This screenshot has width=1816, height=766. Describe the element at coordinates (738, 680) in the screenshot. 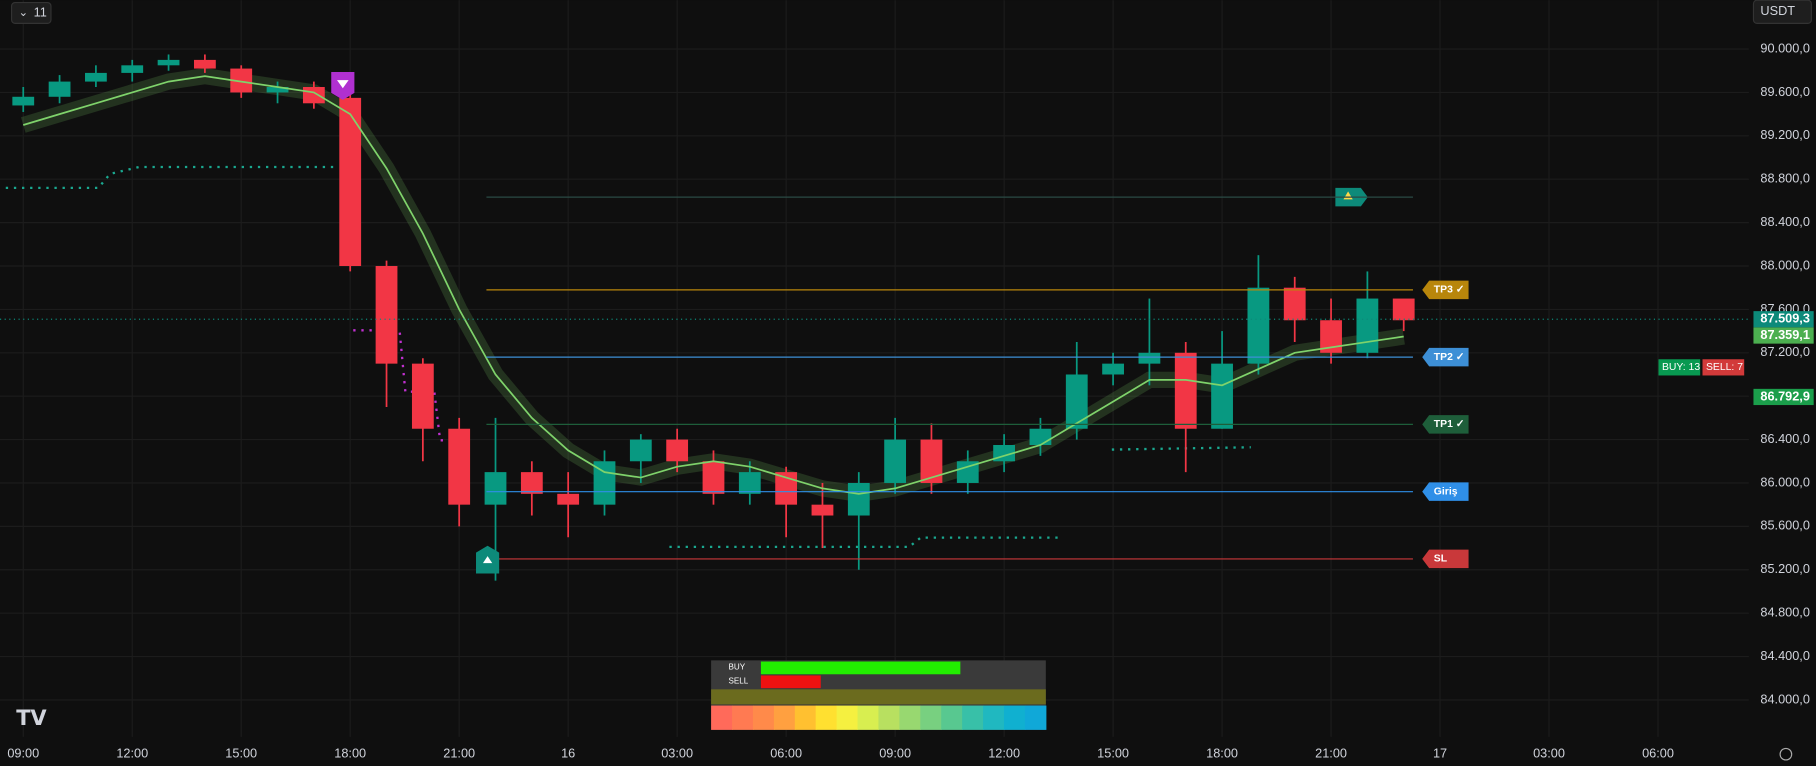

I see `panel-row-label: SELL` at that location.